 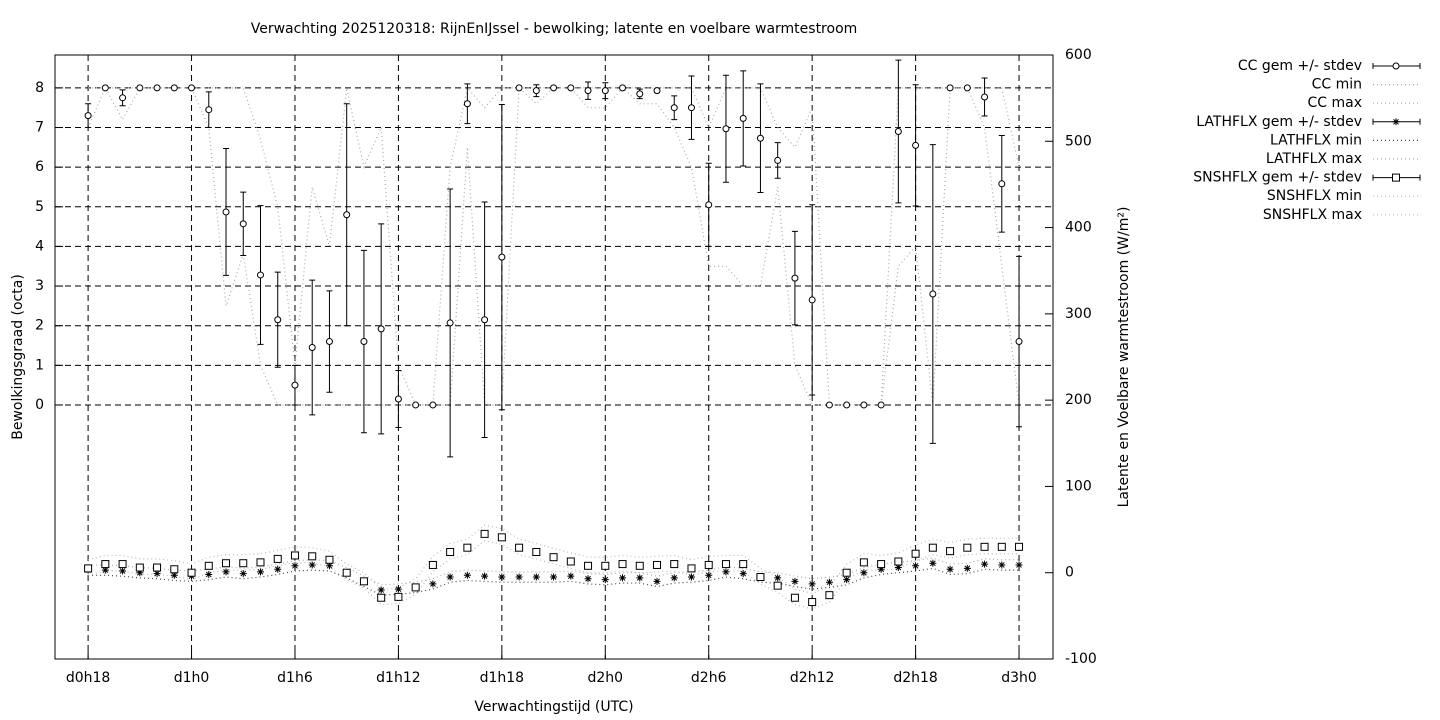 I want to click on y-tick-label: 6, so click(x=39, y=167).